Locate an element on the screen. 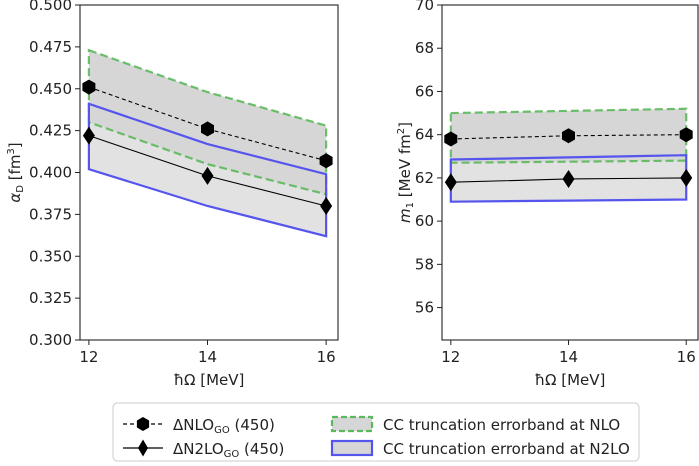 This screenshot has width=699, height=466. legend-nlo-label: ΔNLOGO (450) is located at coordinates (224, 426).